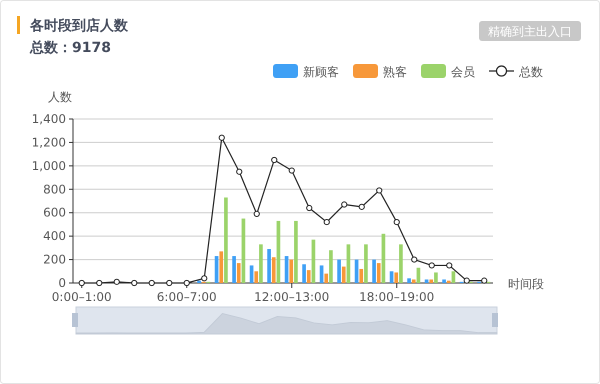  Describe the element at coordinates (49, 119) in the screenshot. I see `y-tick-label: 1,400` at that location.